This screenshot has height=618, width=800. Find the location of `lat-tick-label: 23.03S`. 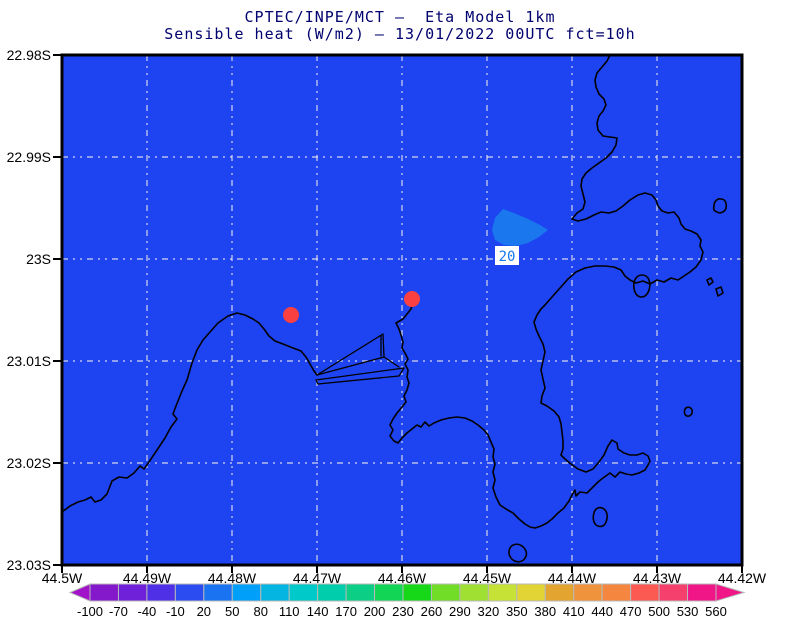

lat-tick-label: 23.03S is located at coordinates (29, 565).